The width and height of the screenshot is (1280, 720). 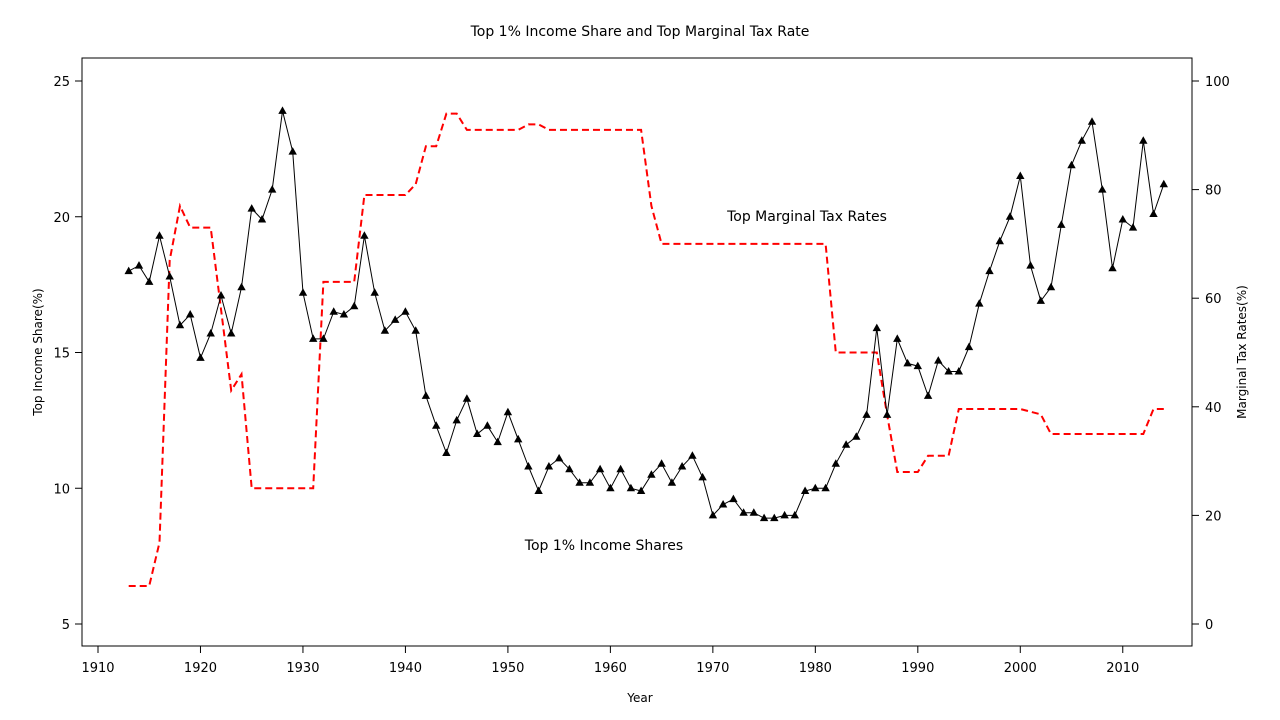 What do you see at coordinates (1213, 191) in the screenshot?
I see `y-tick-label-right: 80` at bounding box center [1213, 191].